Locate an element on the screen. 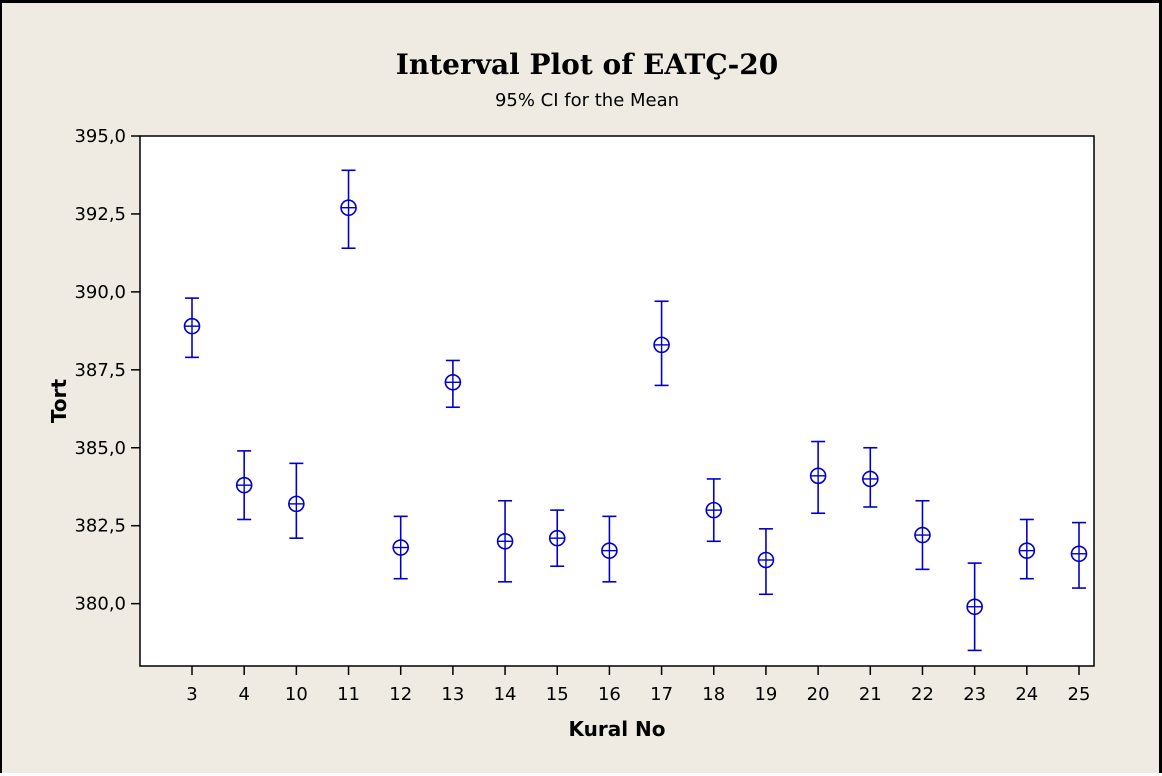  x-tick-label: 4 is located at coordinates (243, 694).